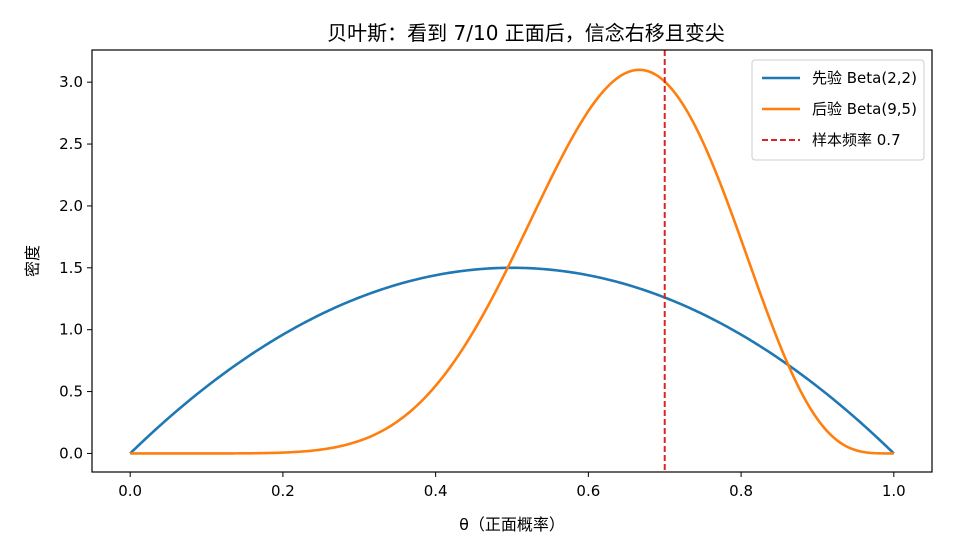 This screenshot has height=560, width=980. What do you see at coordinates (864, 109) in the screenshot?
I see `legend-label: 后验 Beta(9,5)` at bounding box center [864, 109].